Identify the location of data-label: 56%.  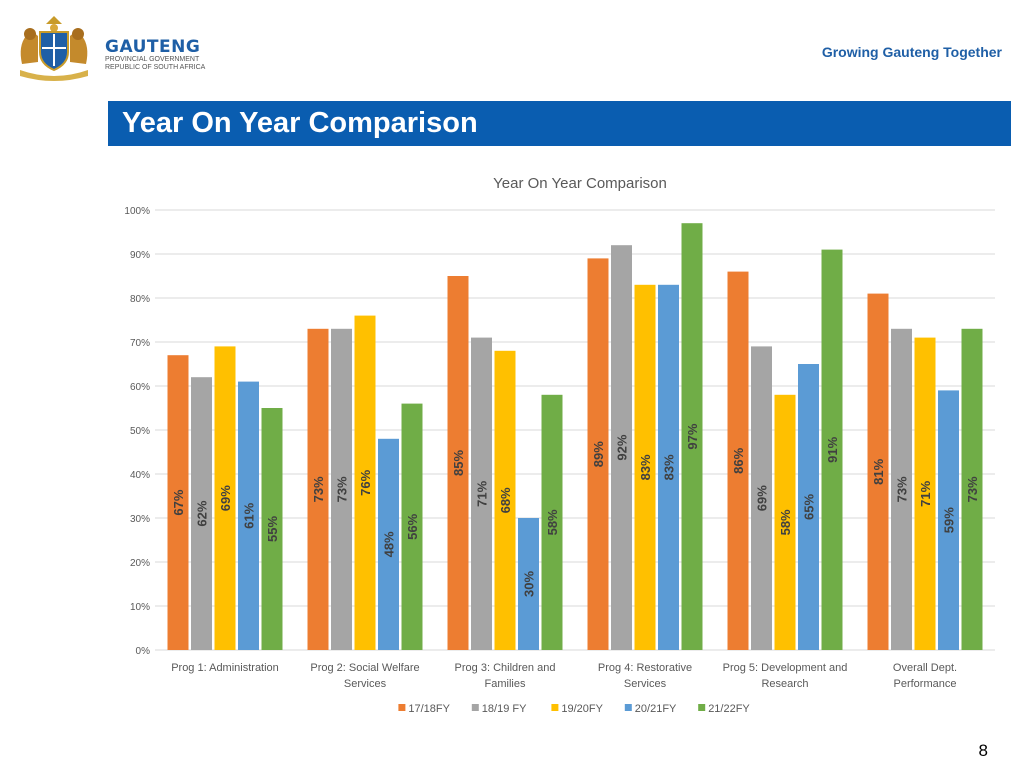
(412, 526).